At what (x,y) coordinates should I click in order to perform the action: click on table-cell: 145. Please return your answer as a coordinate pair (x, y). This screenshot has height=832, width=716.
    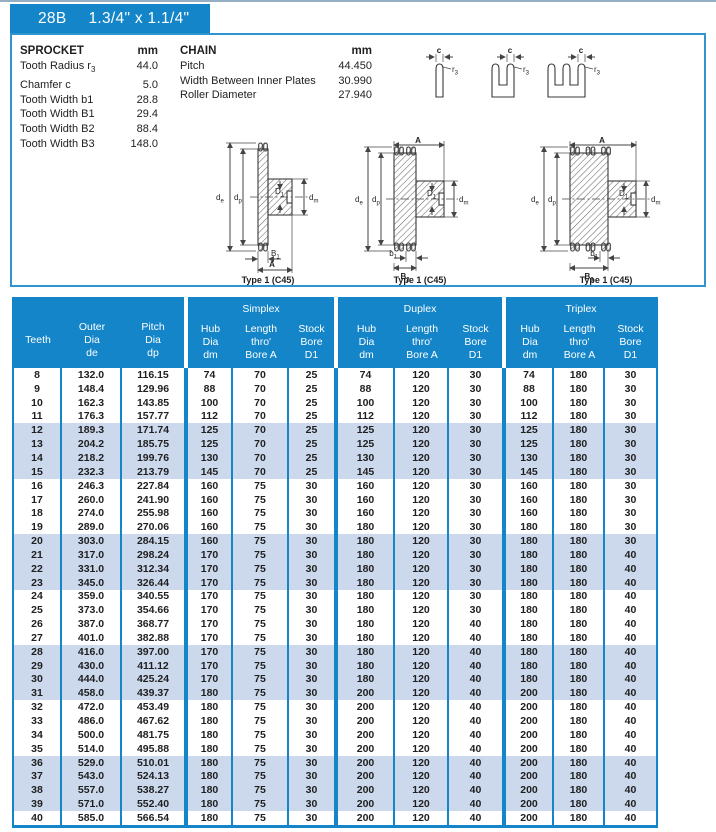
    Looking at the image, I should click on (210, 471).